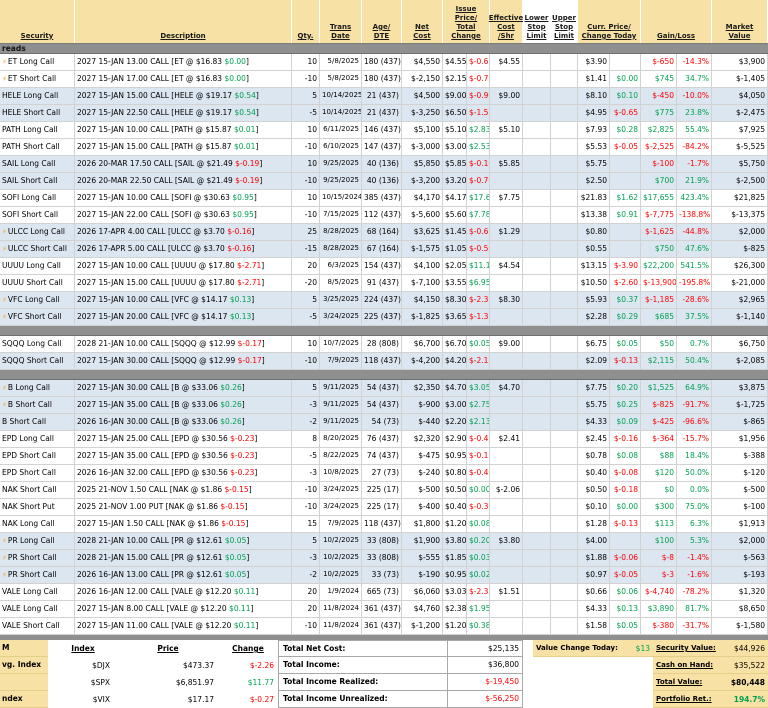 This screenshot has height=708, width=768. What do you see at coordinates (478, 113) in the screenshot?
I see `cell-tchg: $-1.55` at bounding box center [478, 113].